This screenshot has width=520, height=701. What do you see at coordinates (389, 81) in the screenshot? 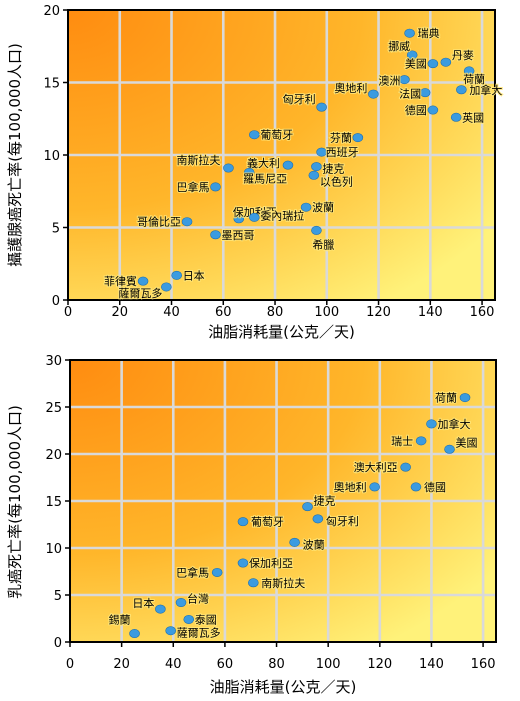
I see `point-label: 澳洲` at bounding box center [389, 81].